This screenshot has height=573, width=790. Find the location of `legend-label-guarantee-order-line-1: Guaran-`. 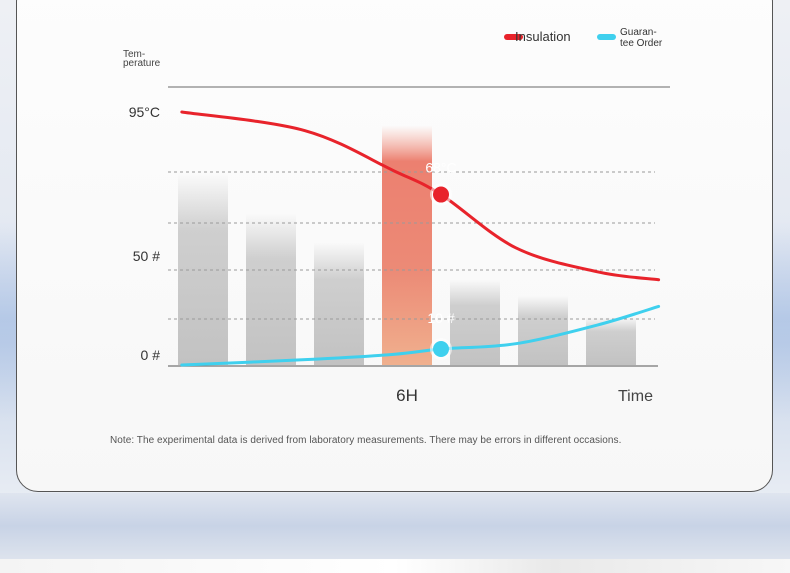

legend-label-guarantee-order-line-1: Guaran- is located at coordinates (638, 32).